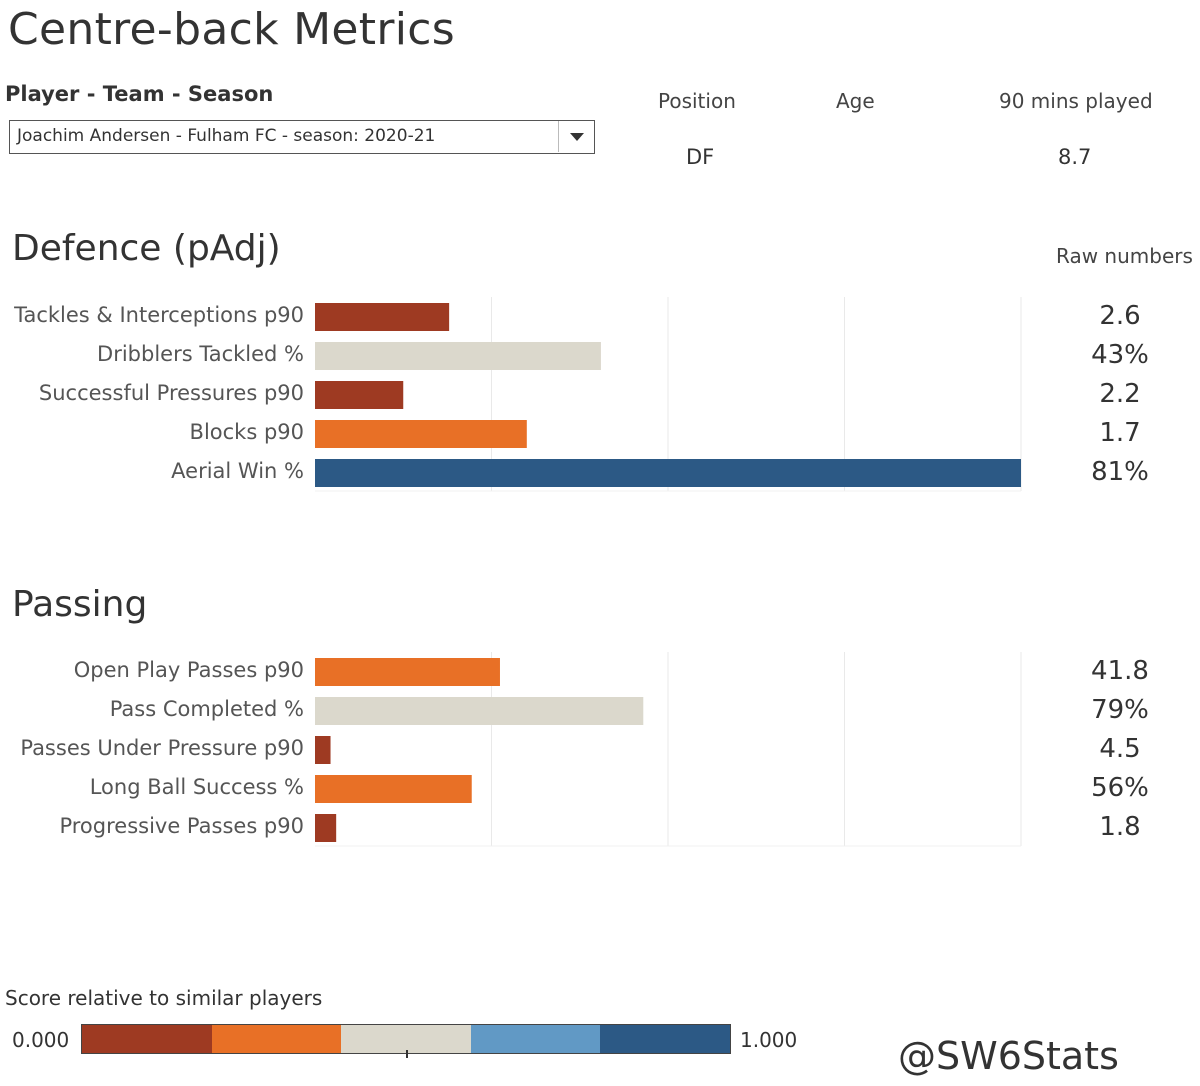  I want to click on category-label: Tackles & Interceptions p90, so click(159, 315).